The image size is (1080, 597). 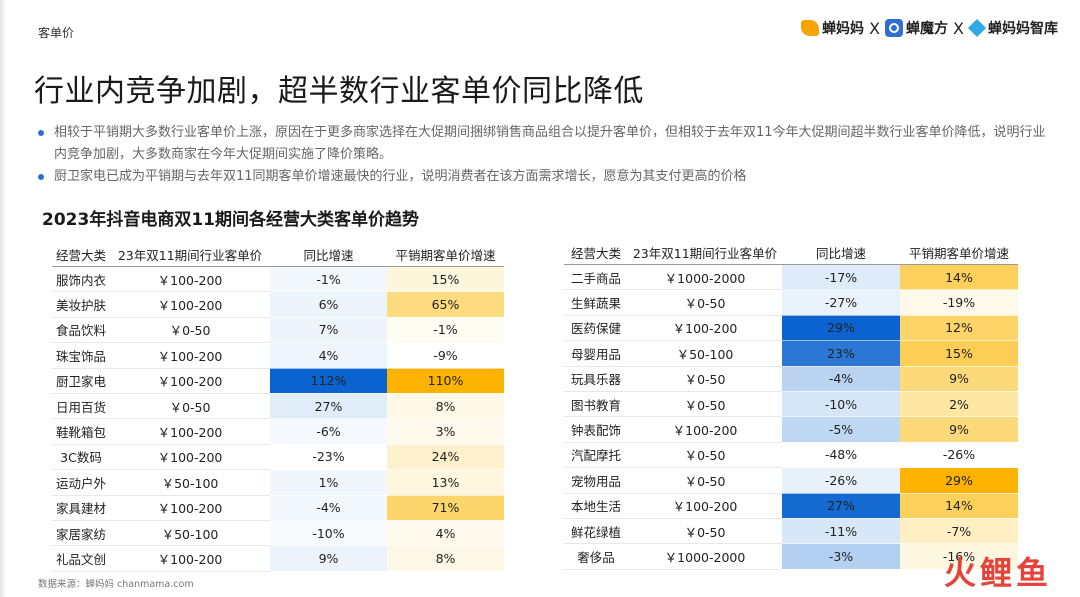 What do you see at coordinates (81, 482) in the screenshot?
I see `category-cell: 运动户外` at bounding box center [81, 482].